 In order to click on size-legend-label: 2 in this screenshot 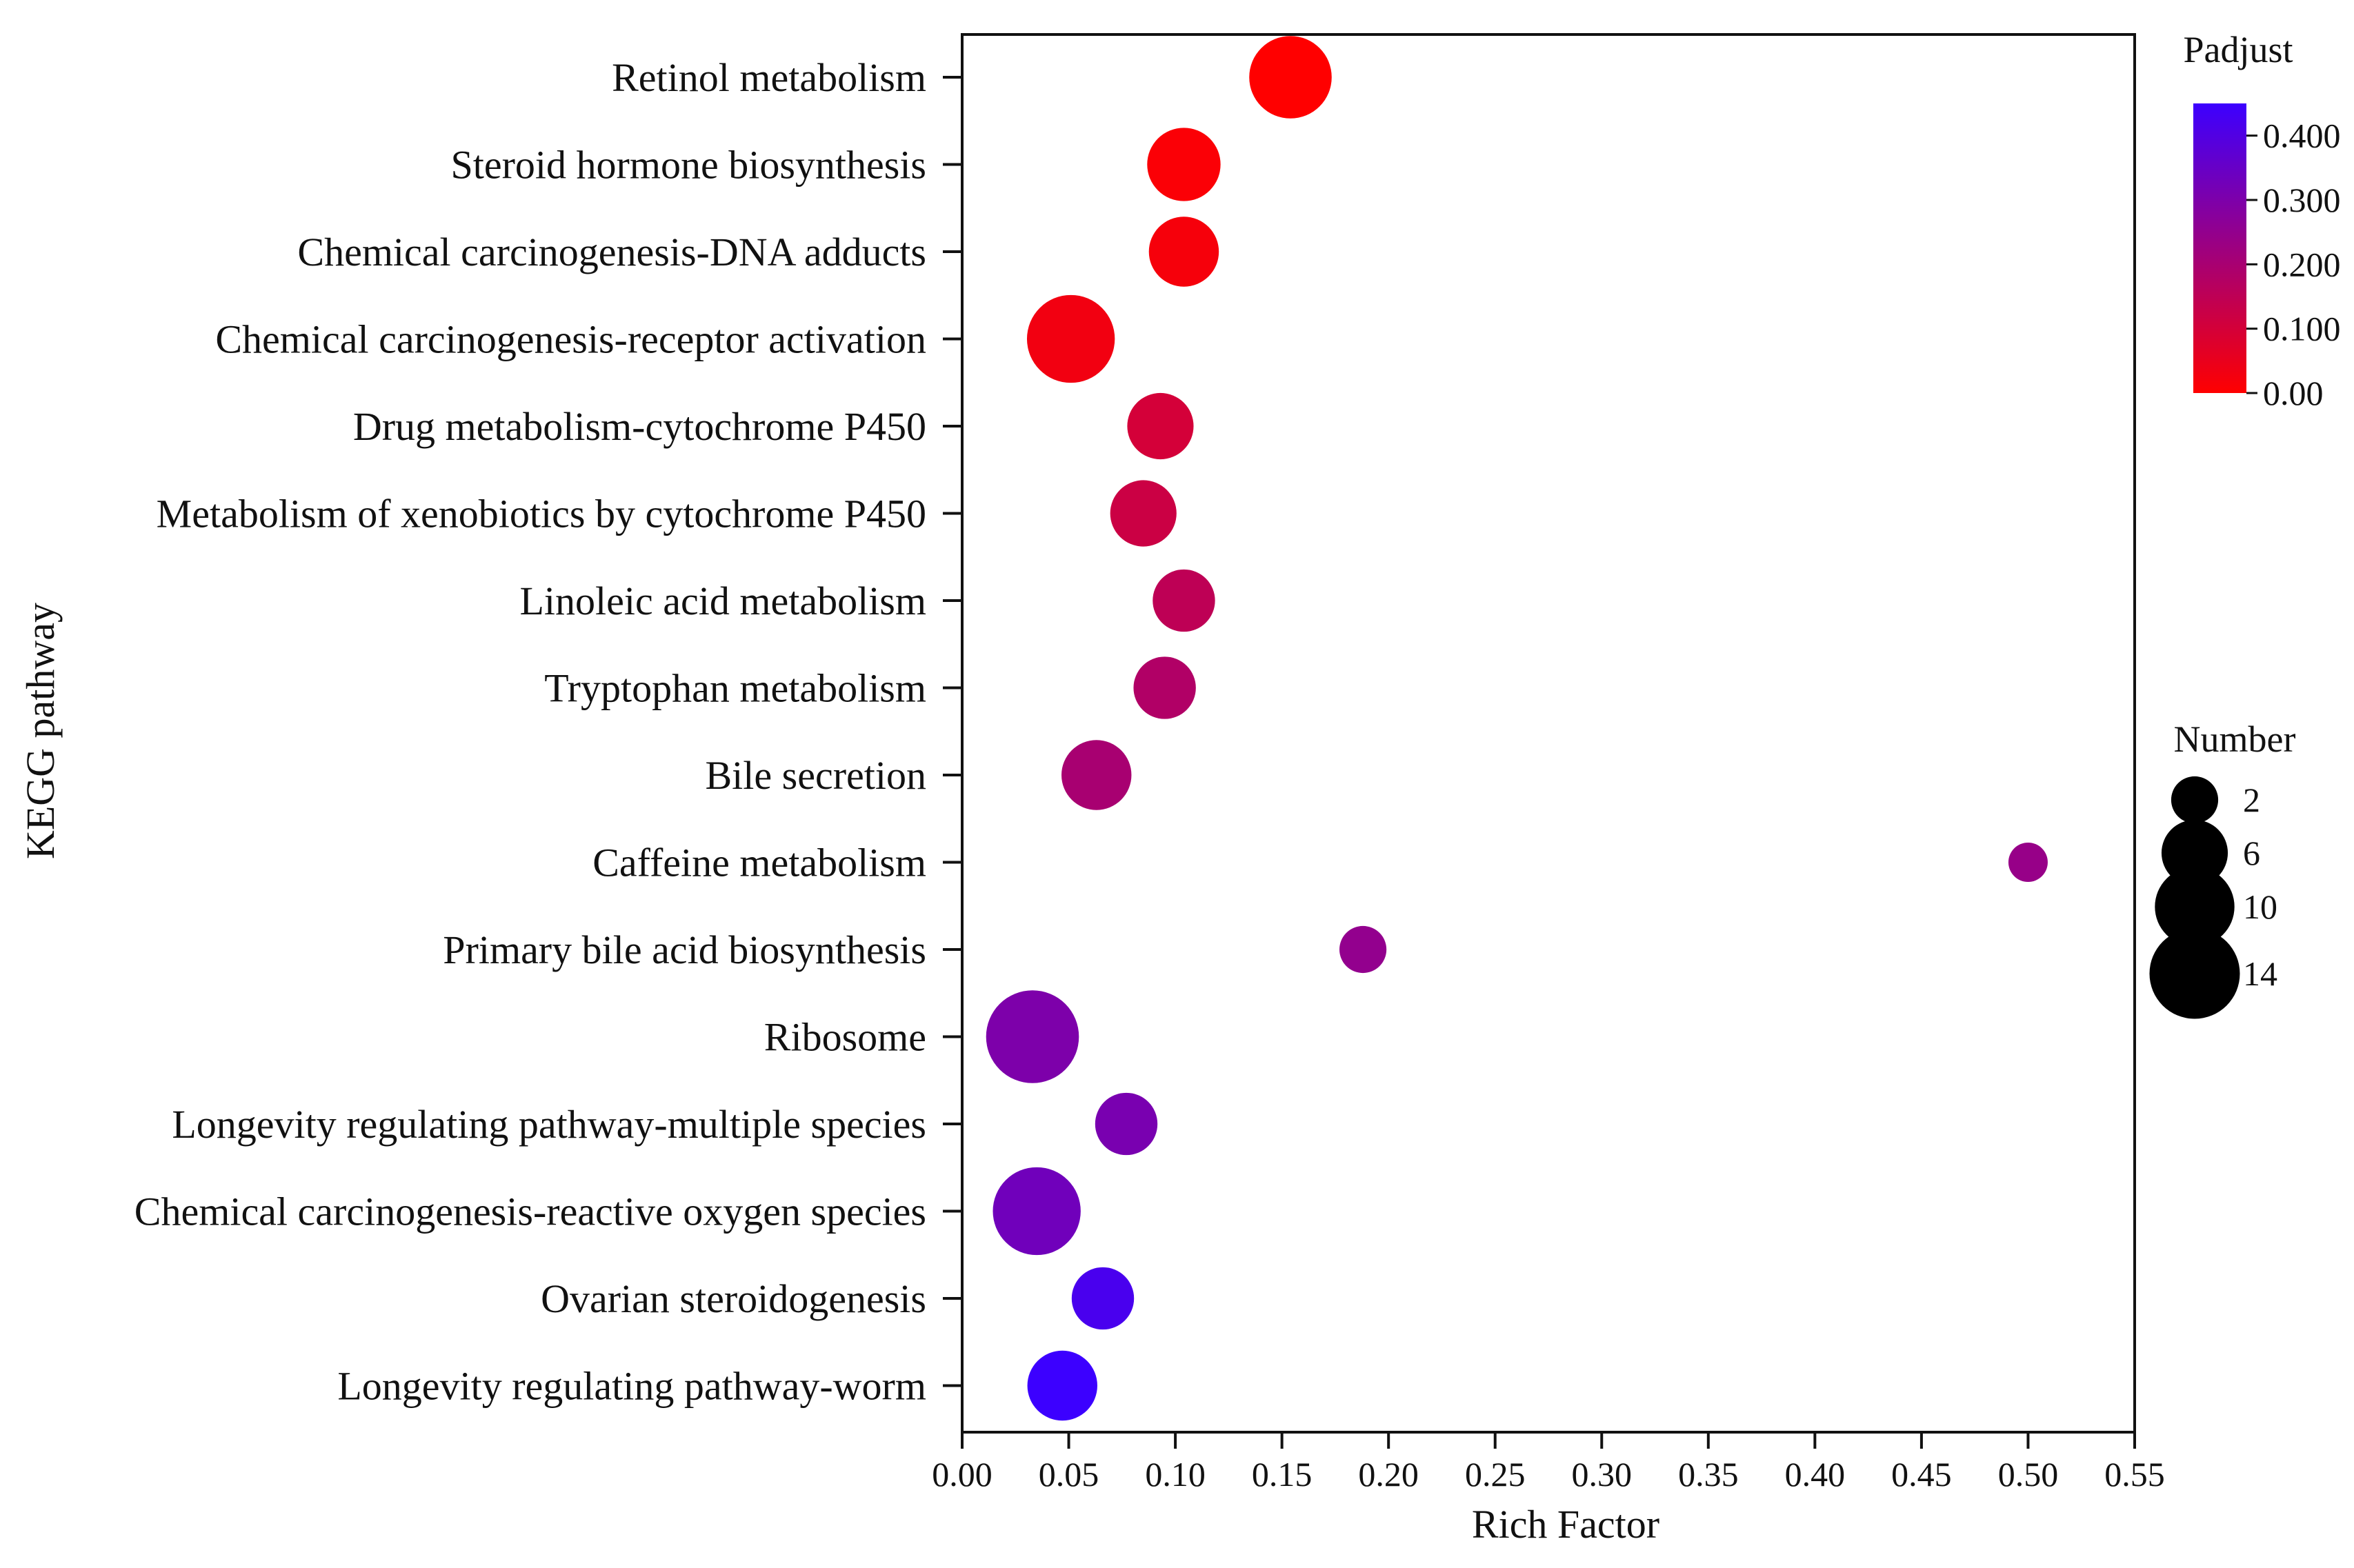, I will do `click(2251, 800)`.